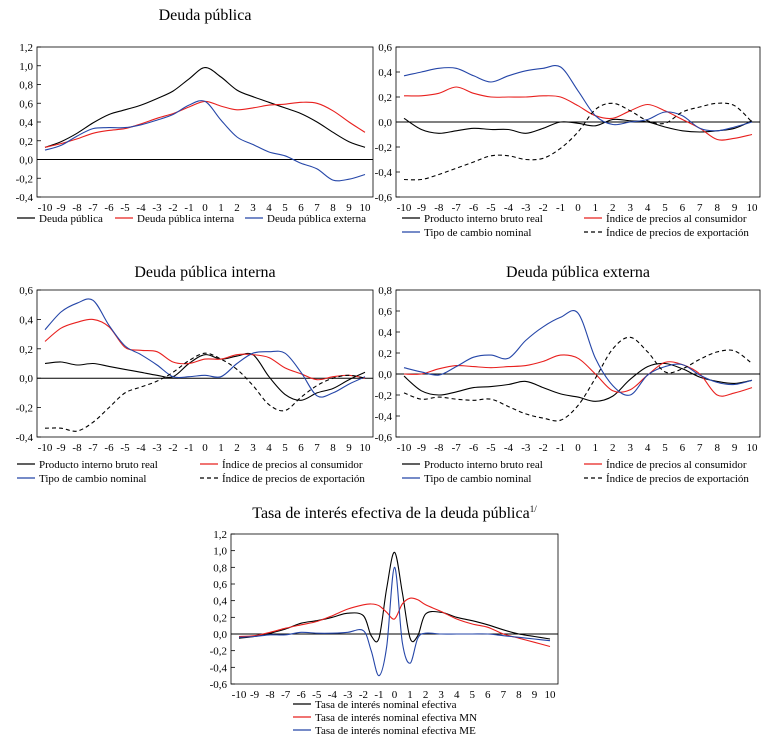 Image resolution: width=771 pixels, height=745 pixels. I want to click on x-tick-label: -9, so click(422, 208).